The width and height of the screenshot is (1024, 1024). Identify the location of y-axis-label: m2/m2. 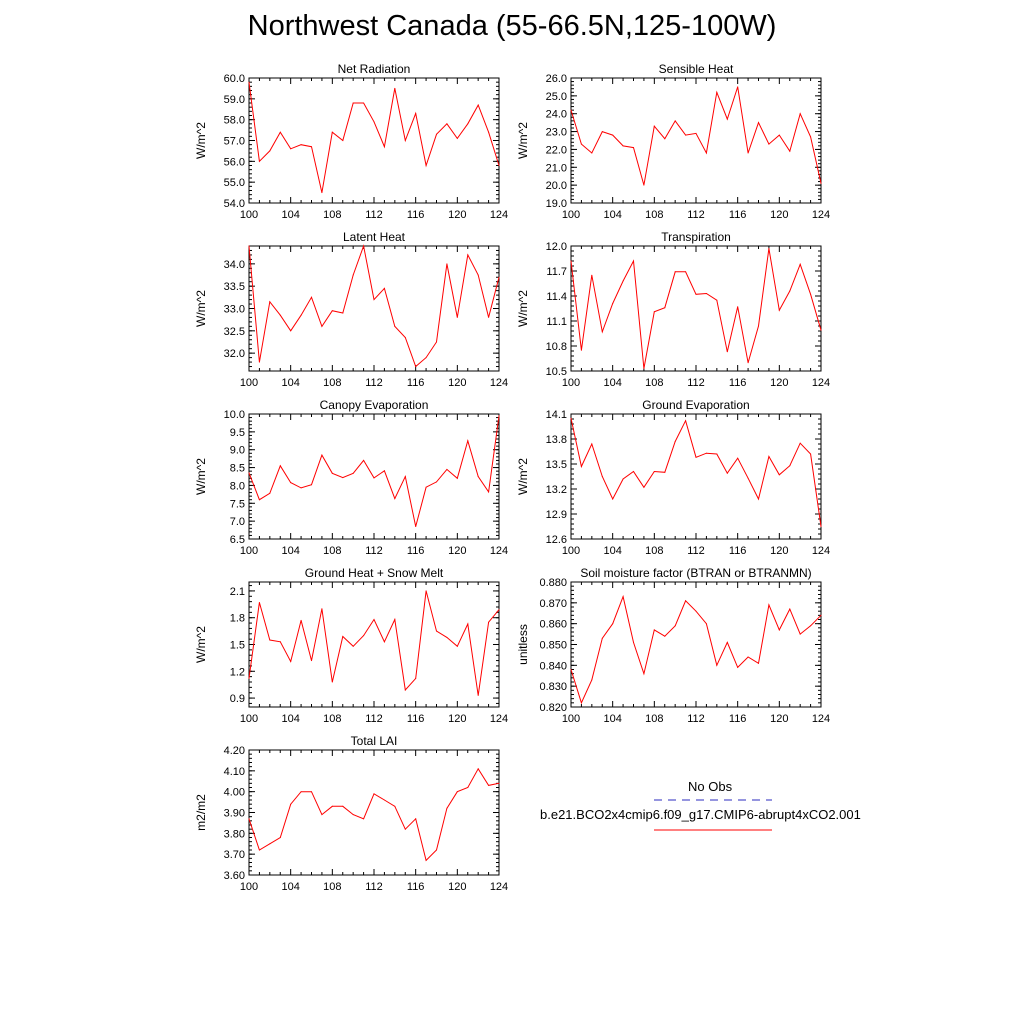
(201, 812).